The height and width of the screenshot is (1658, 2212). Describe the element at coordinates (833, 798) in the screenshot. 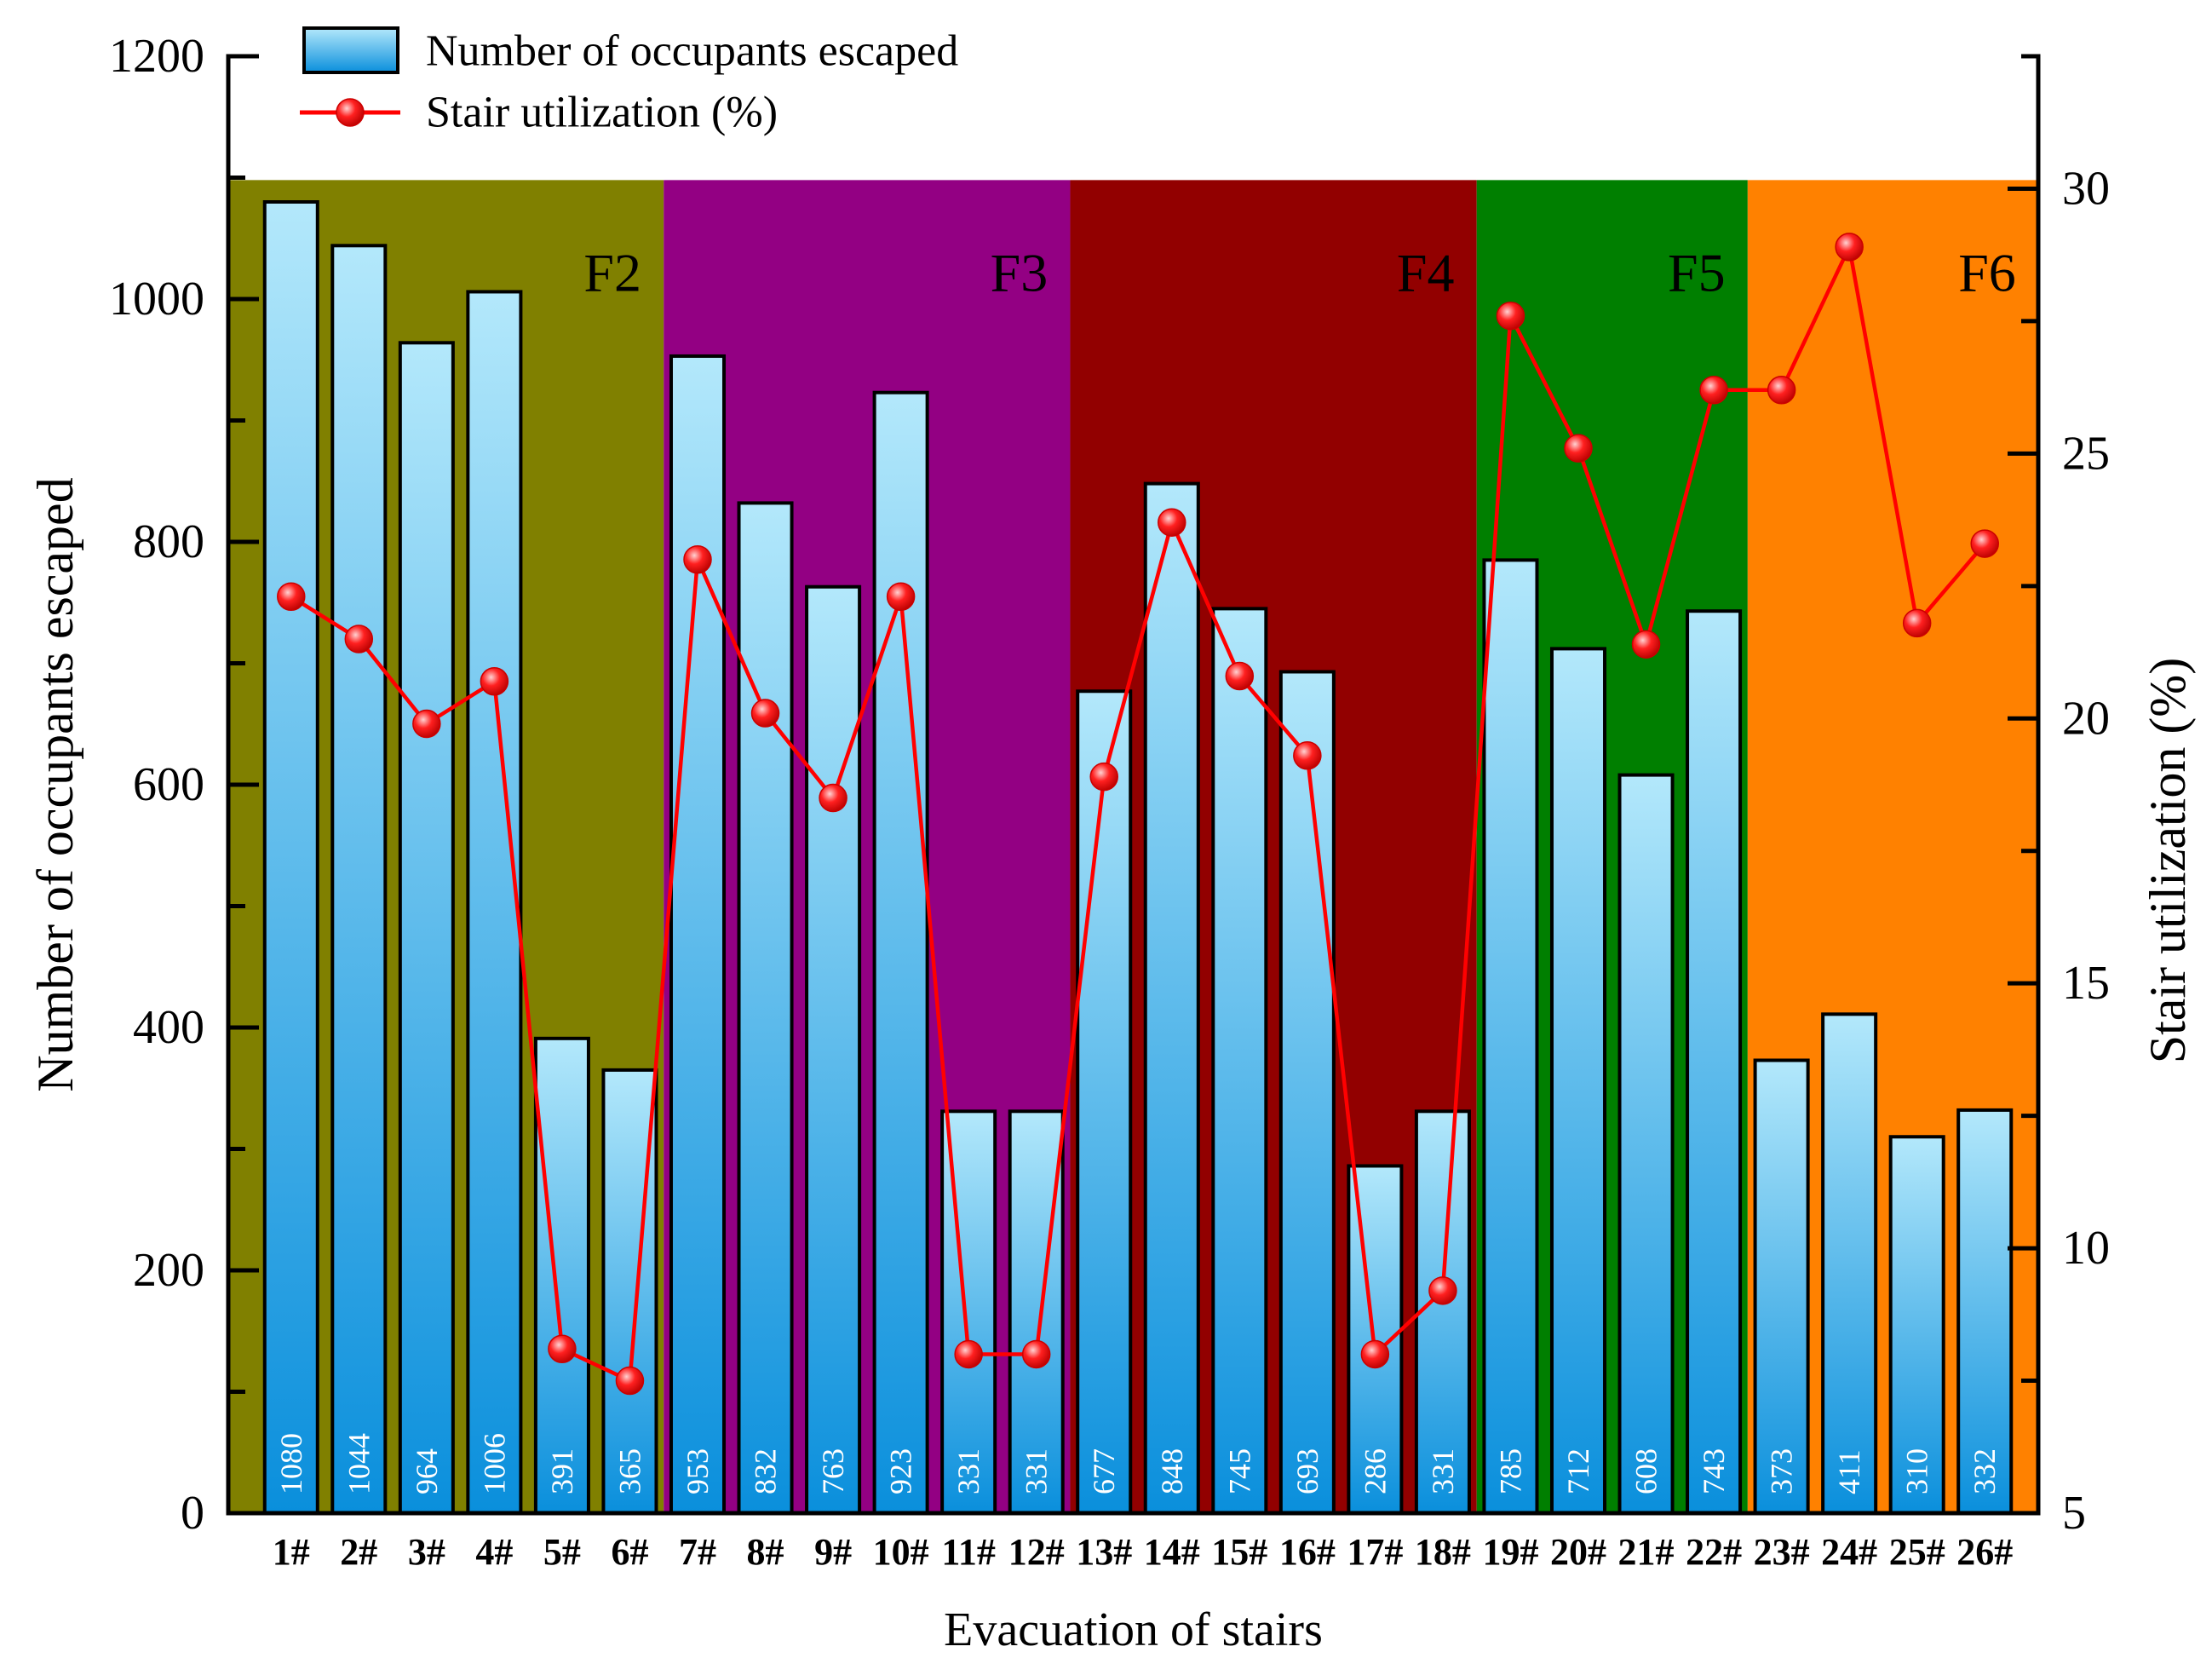

I see `utilization-point-9#` at that location.